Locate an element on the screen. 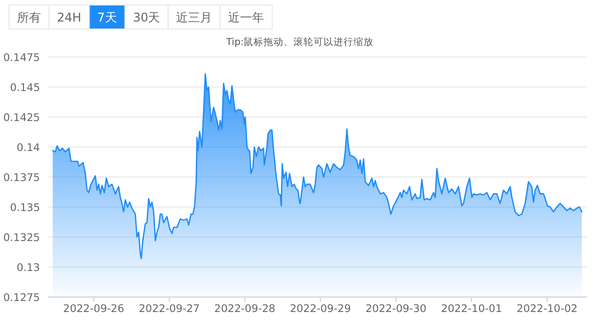 The height and width of the screenshot is (327, 600). y-tick-label: 0.1275 is located at coordinates (21, 298).